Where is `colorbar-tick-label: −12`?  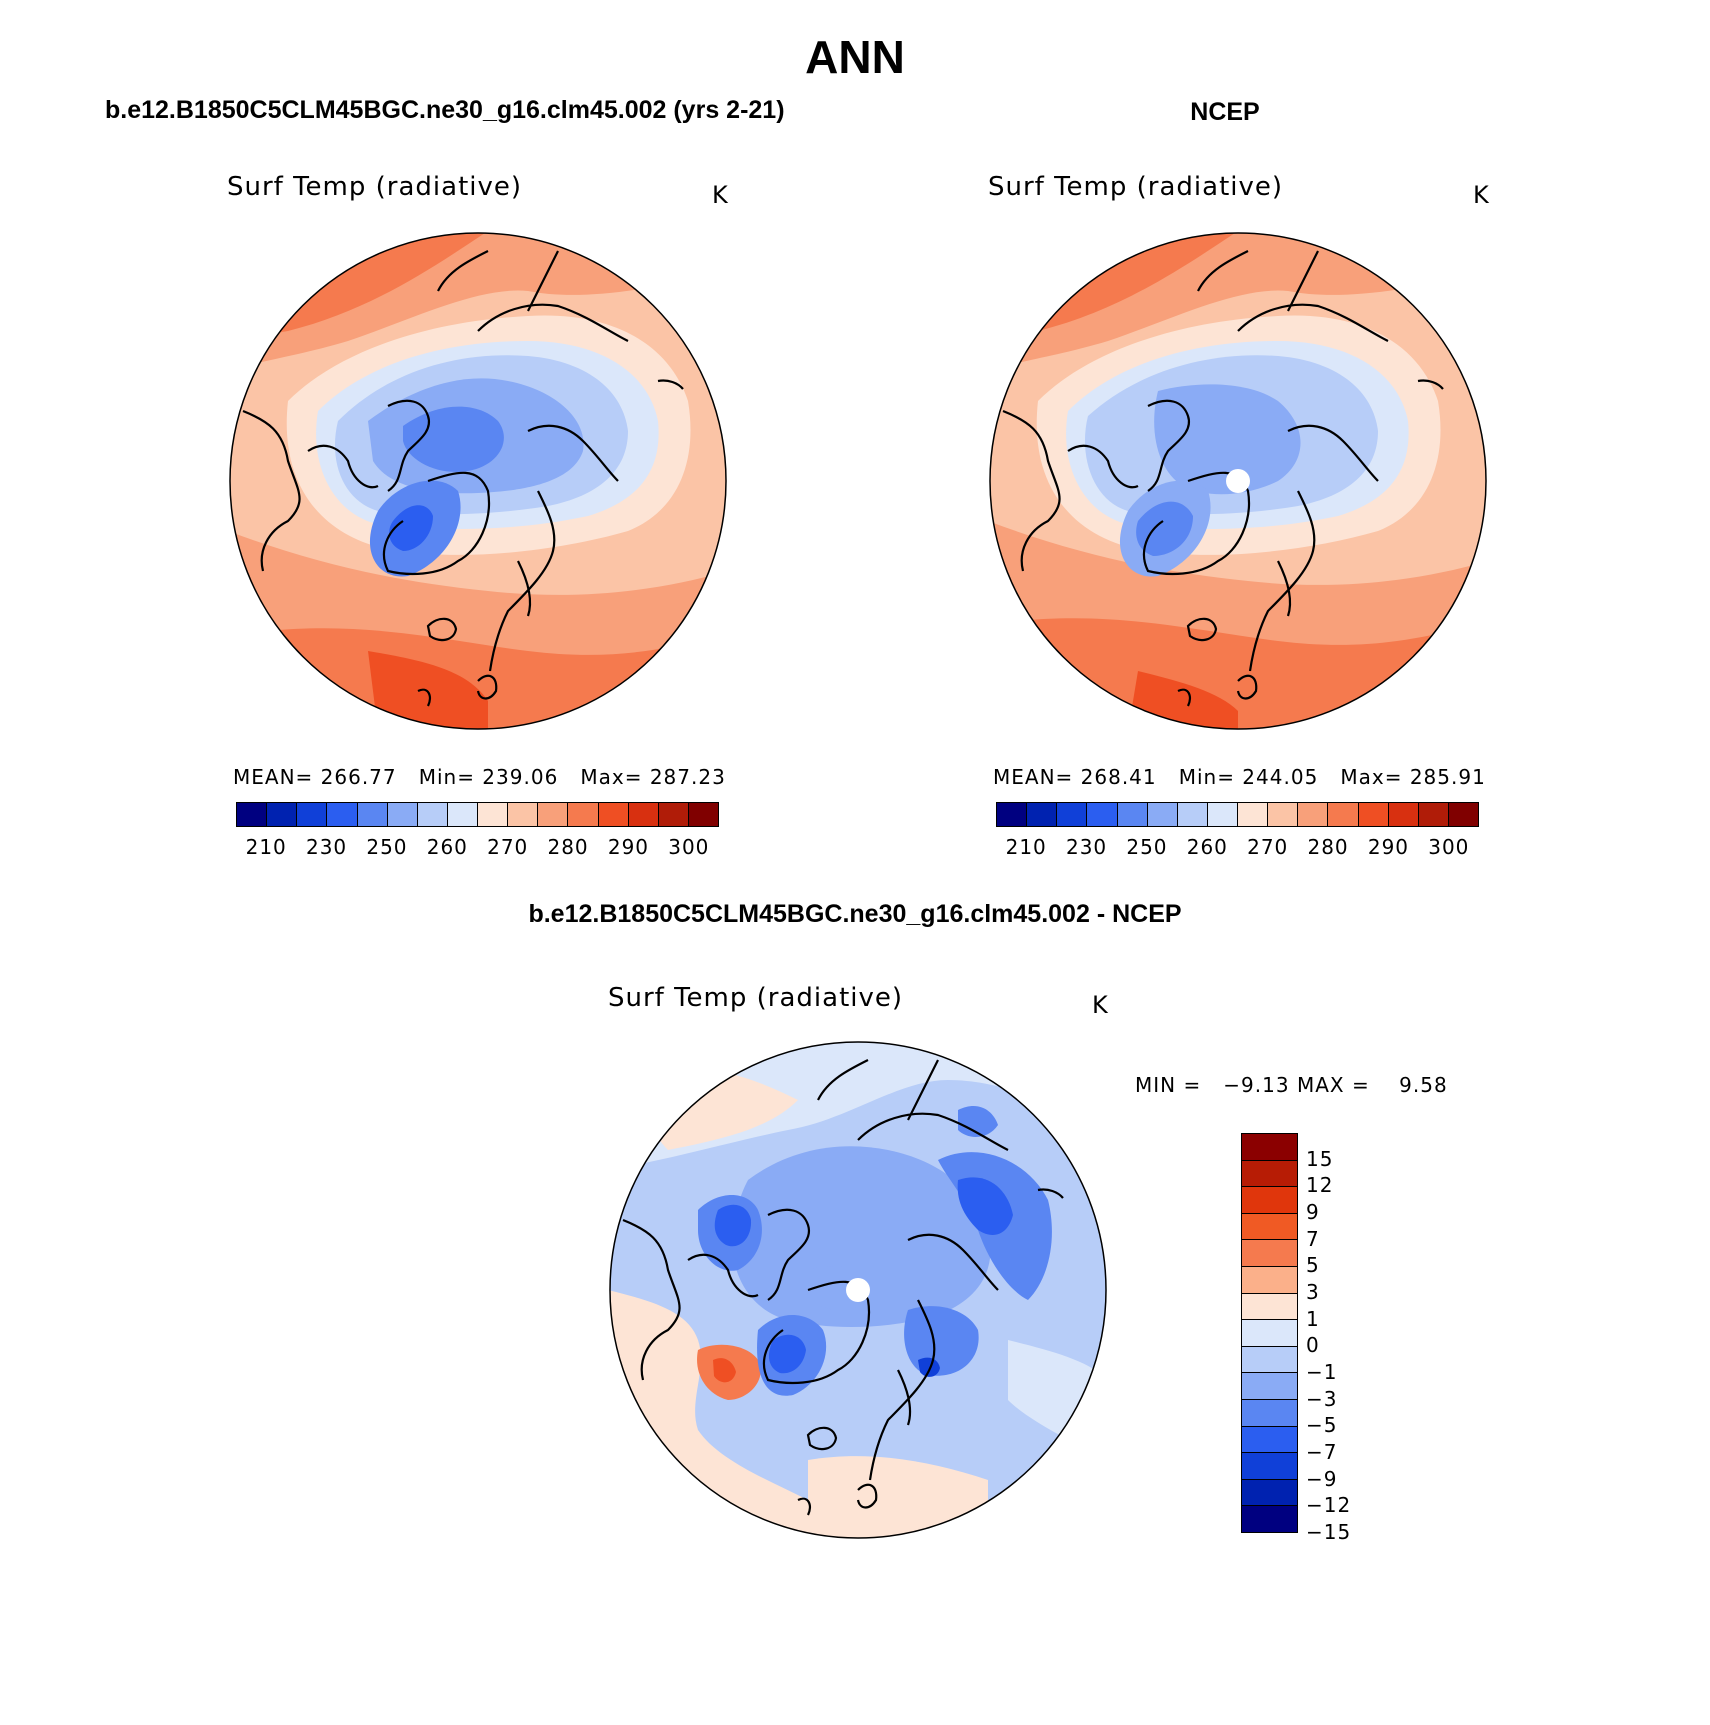 colorbar-tick-label: −12 is located at coordinates (1329, 1505).